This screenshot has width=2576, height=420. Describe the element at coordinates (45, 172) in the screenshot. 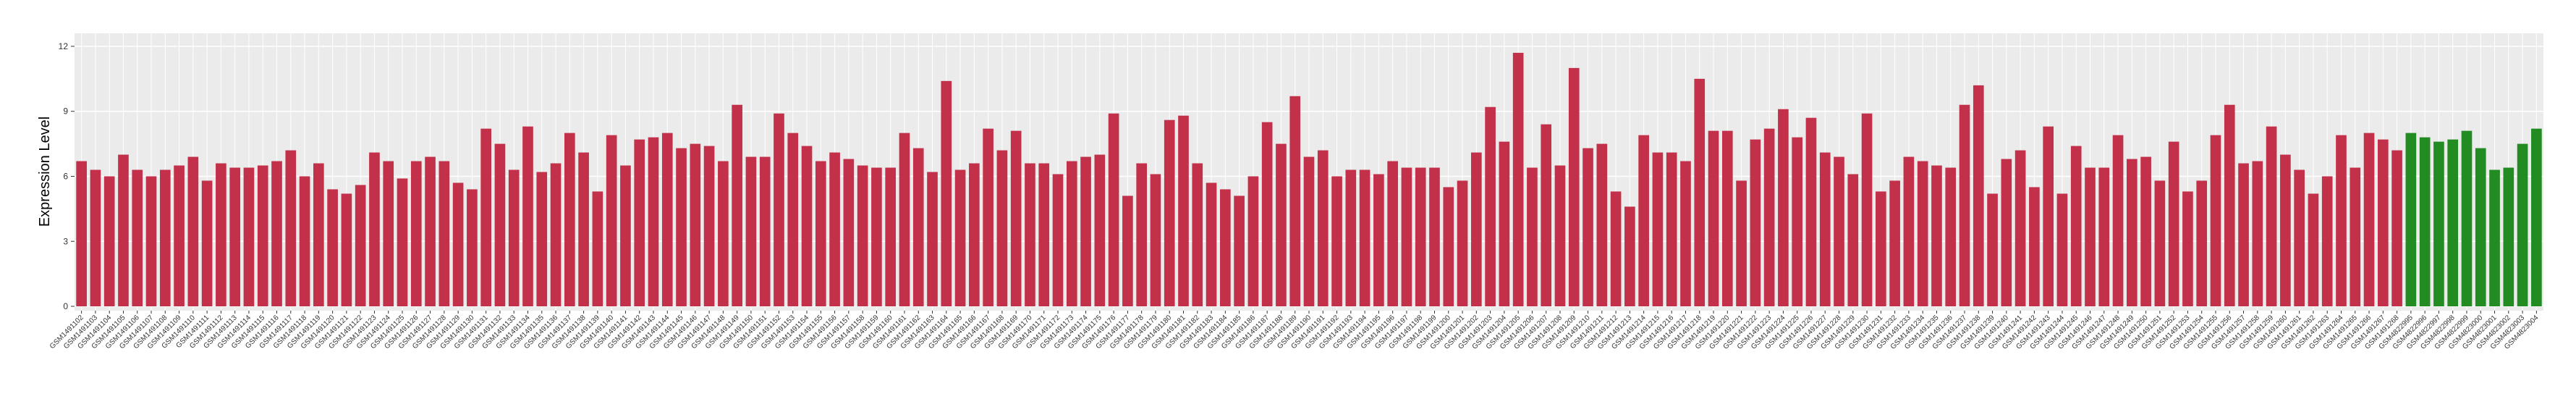

I see `y-axis-title: Expression Level` at that location.